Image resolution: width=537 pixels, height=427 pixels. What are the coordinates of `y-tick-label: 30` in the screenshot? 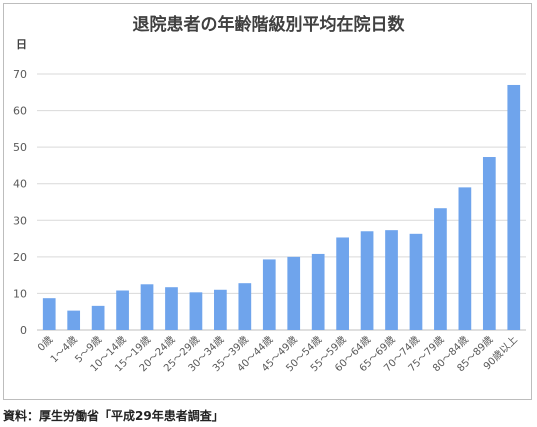 It's located at (20, 220).